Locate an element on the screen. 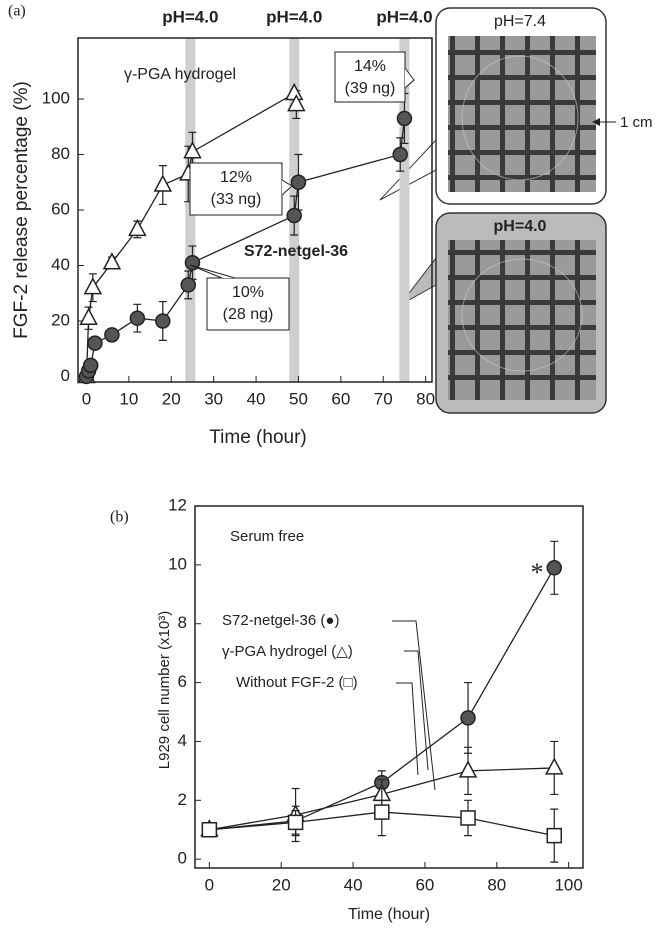 This screenshot has width=664, height=931. photo-label: pH=7.4 is located at coordinates (520, 21).